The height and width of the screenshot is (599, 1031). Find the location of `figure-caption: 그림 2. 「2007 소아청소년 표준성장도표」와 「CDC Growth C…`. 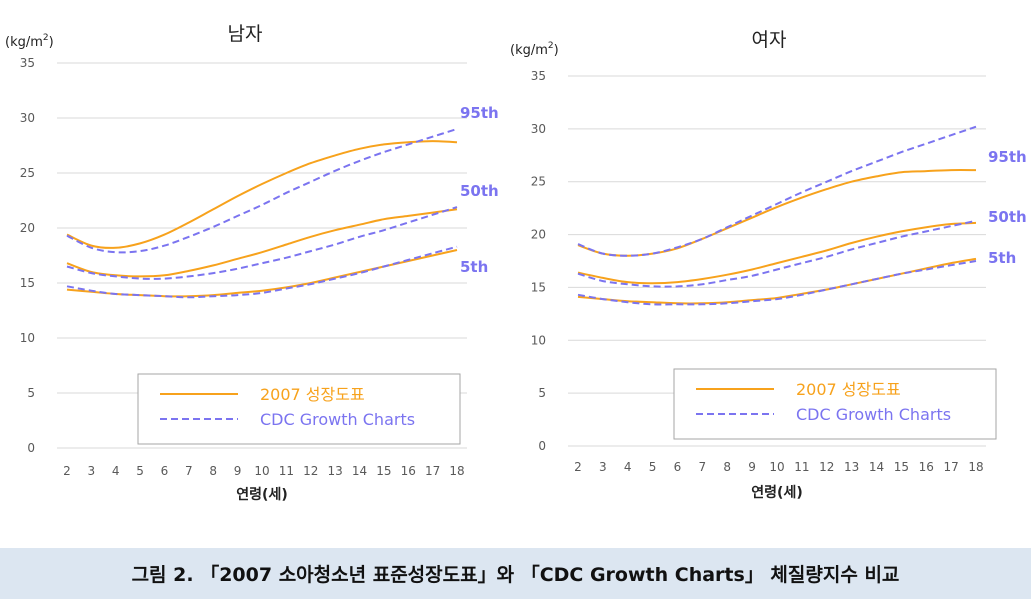

figure-caption: 그림 2. 「2007 소아청소년 표준성장도표」와 「CDC Growth C… is located at coordinates (515, 575).